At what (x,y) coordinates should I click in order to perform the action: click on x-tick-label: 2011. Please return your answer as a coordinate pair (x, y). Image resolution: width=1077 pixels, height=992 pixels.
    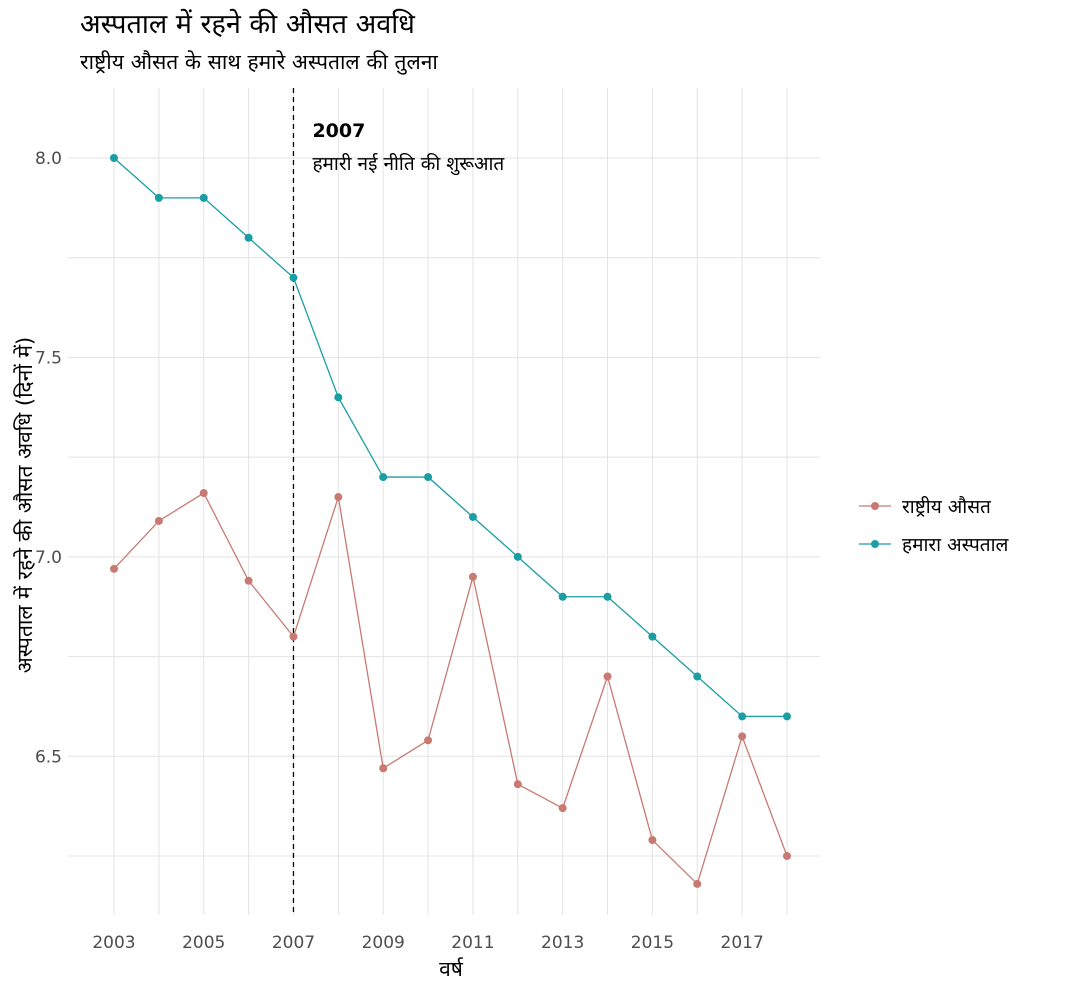
    Looking at the image, I should click on (472, 943).